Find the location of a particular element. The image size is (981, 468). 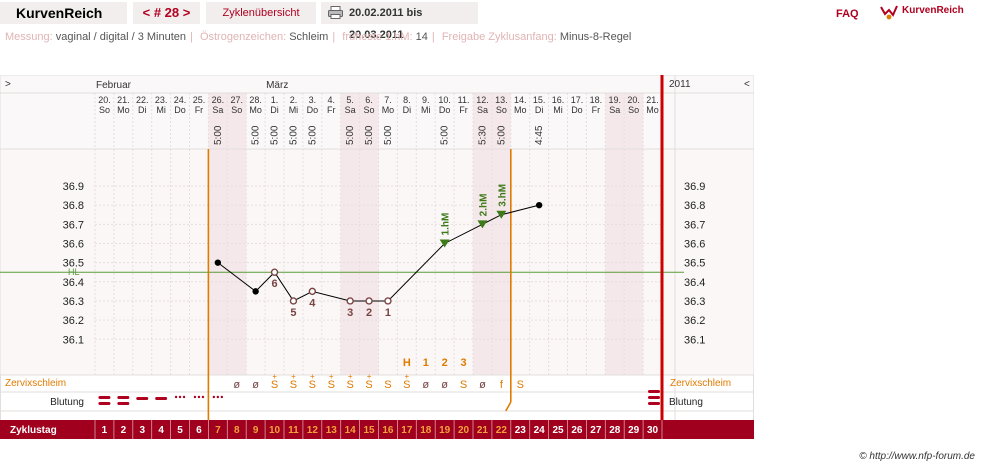

nav-left: > is located at coordinates (8, 84).